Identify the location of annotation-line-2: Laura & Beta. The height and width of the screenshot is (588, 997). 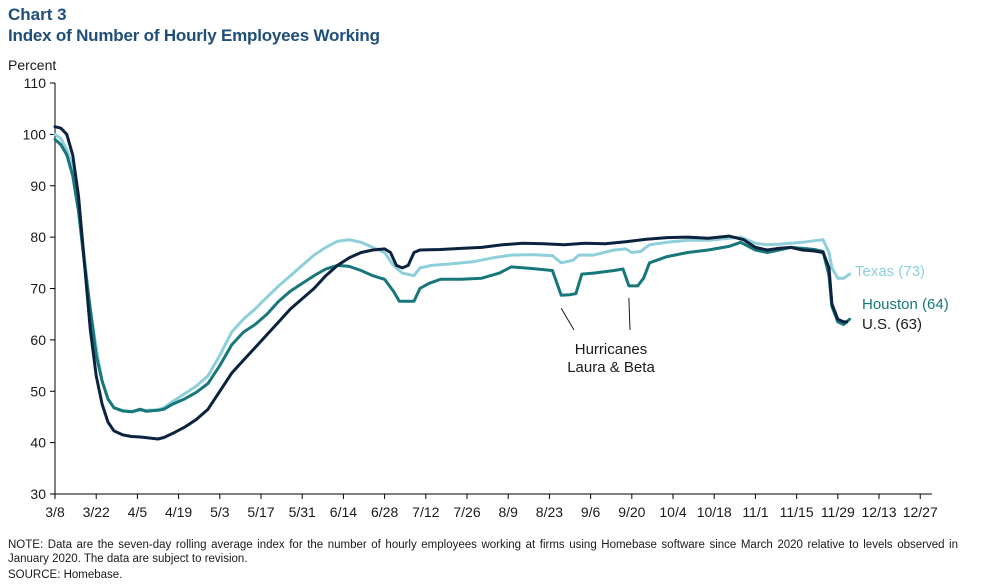
(611, 367).